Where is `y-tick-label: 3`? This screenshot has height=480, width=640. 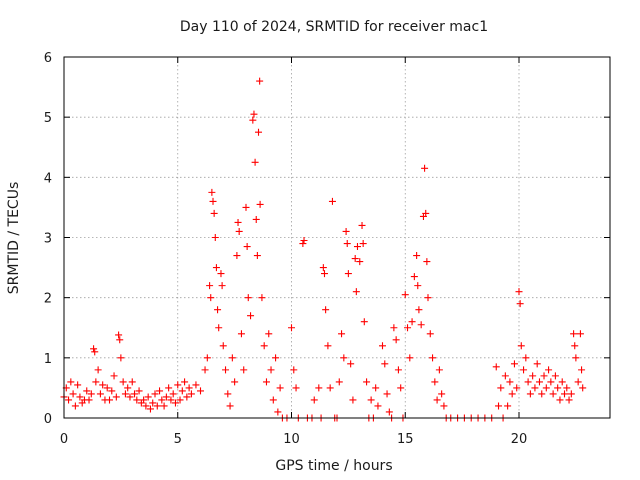 y-tick-label: 3 is located at coordinates (48, 239).